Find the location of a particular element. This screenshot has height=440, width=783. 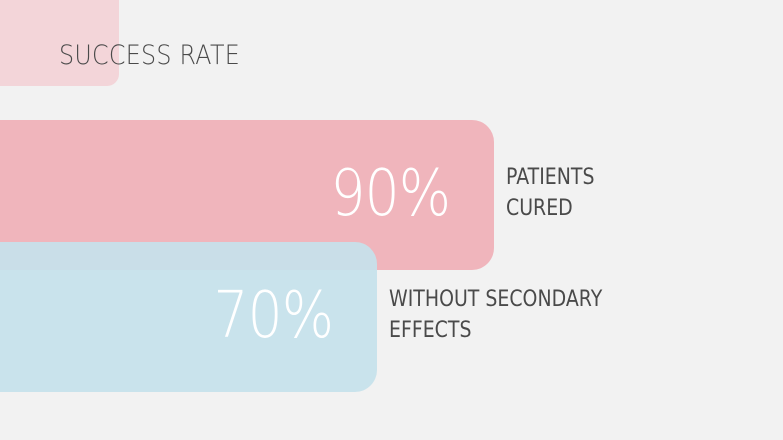

bar-category-label: WITHOUT SECONDARY EFFECTS is located at coordinates (496, 315).